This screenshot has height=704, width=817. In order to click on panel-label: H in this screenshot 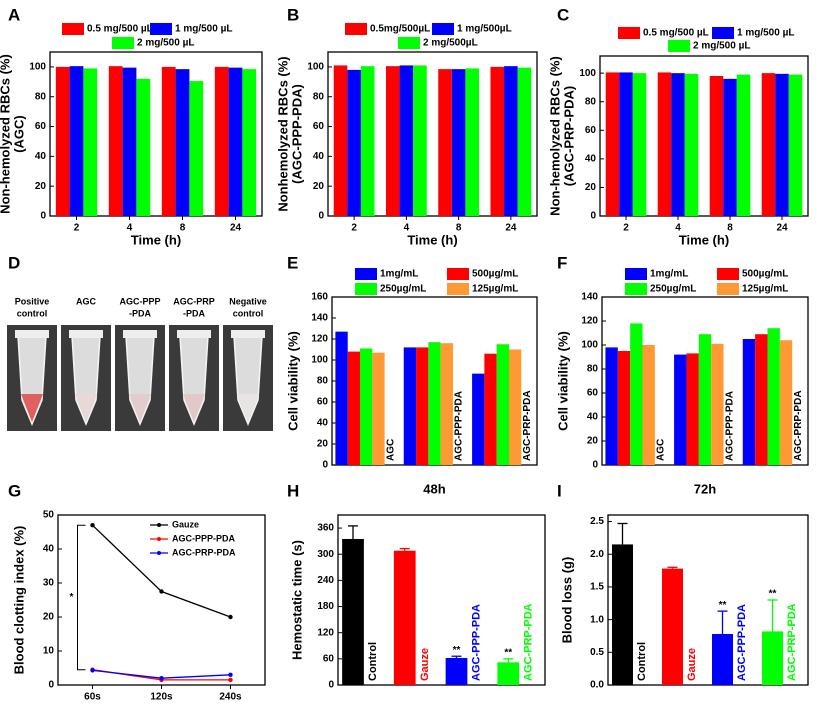, I will do `click(293, 490)`.